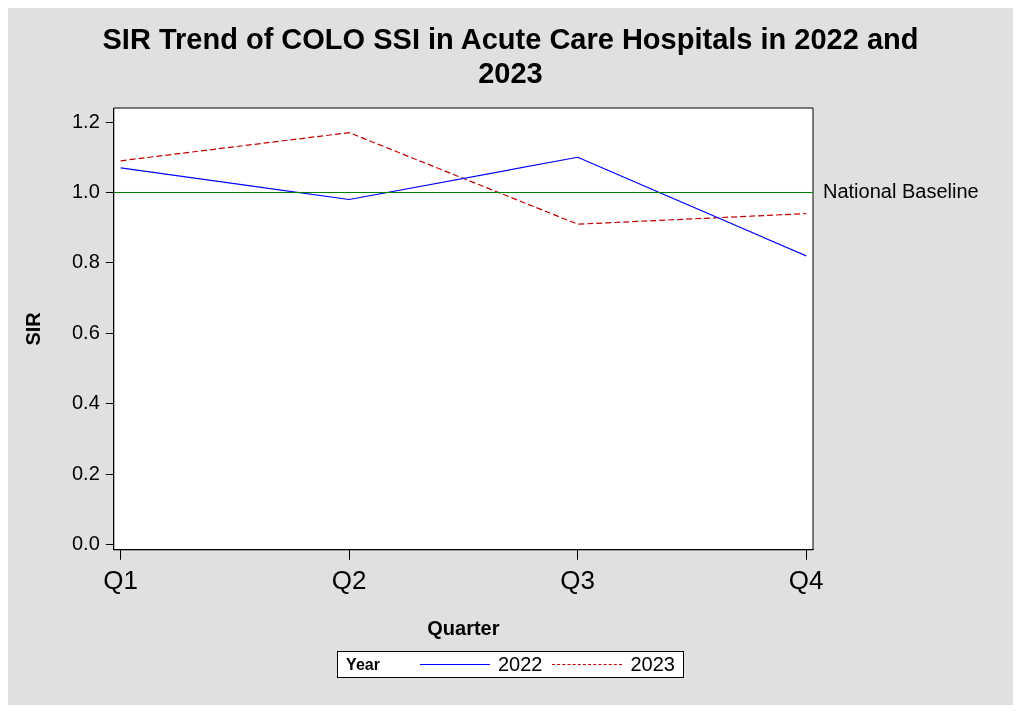 The width and height of the screenshot is (1021, 713). Describe the element at coordinates (363, 664) in the screenshot. I see `legend-title: Year` at that location.